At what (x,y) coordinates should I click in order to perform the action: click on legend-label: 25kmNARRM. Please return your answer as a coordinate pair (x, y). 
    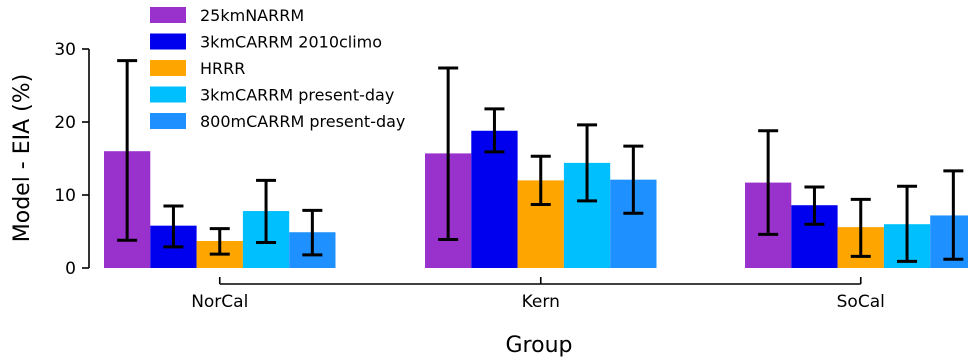
    Looking at the image, I should click on (252, 15).